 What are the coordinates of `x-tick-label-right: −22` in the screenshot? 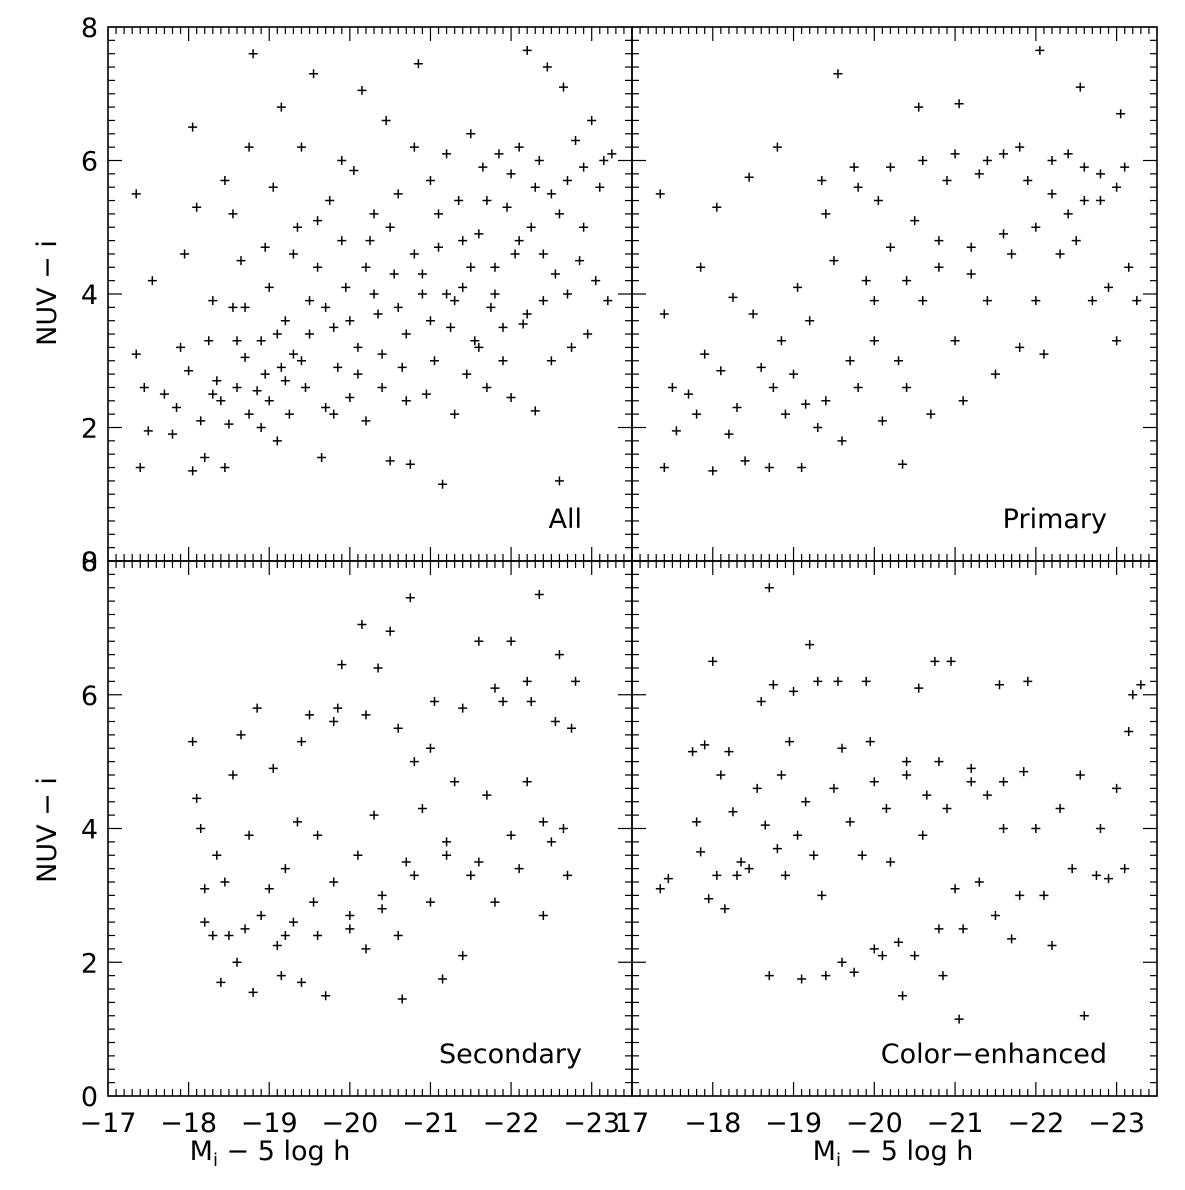 It's located at (1035, 1123).